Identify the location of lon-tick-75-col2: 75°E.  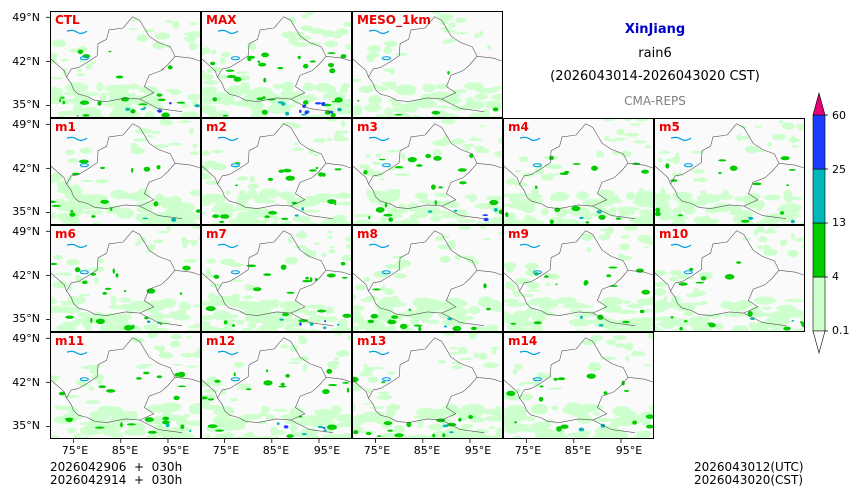
(377, 450).